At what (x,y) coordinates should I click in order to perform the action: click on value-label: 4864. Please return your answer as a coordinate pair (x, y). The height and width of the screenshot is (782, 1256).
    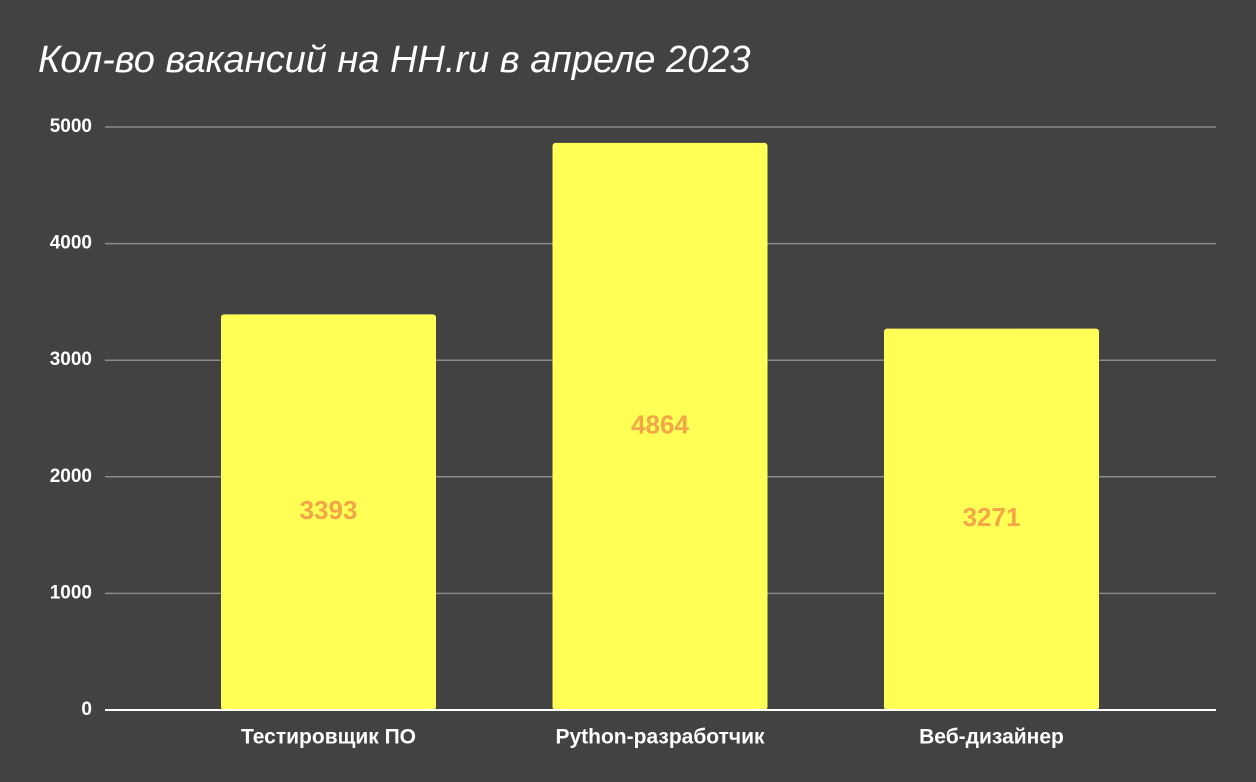
    Looking at the image, I should click on (660, 424).